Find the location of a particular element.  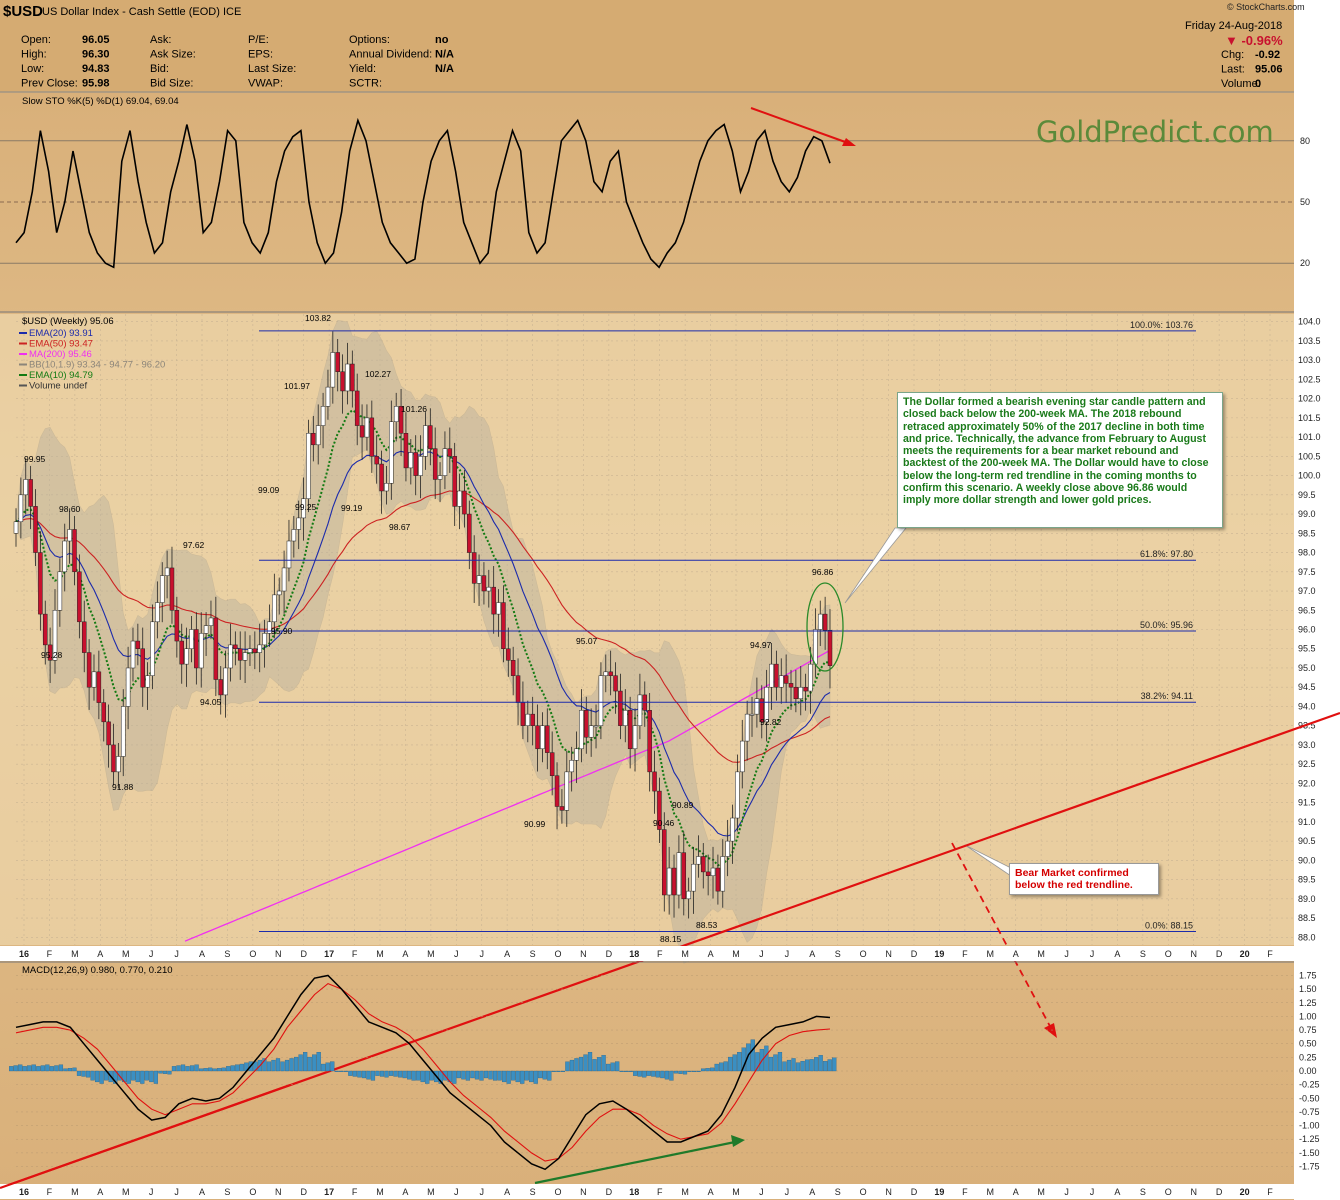

fib-level-label: 100.0%: 103.76 is located at coordinates (1161, 325).